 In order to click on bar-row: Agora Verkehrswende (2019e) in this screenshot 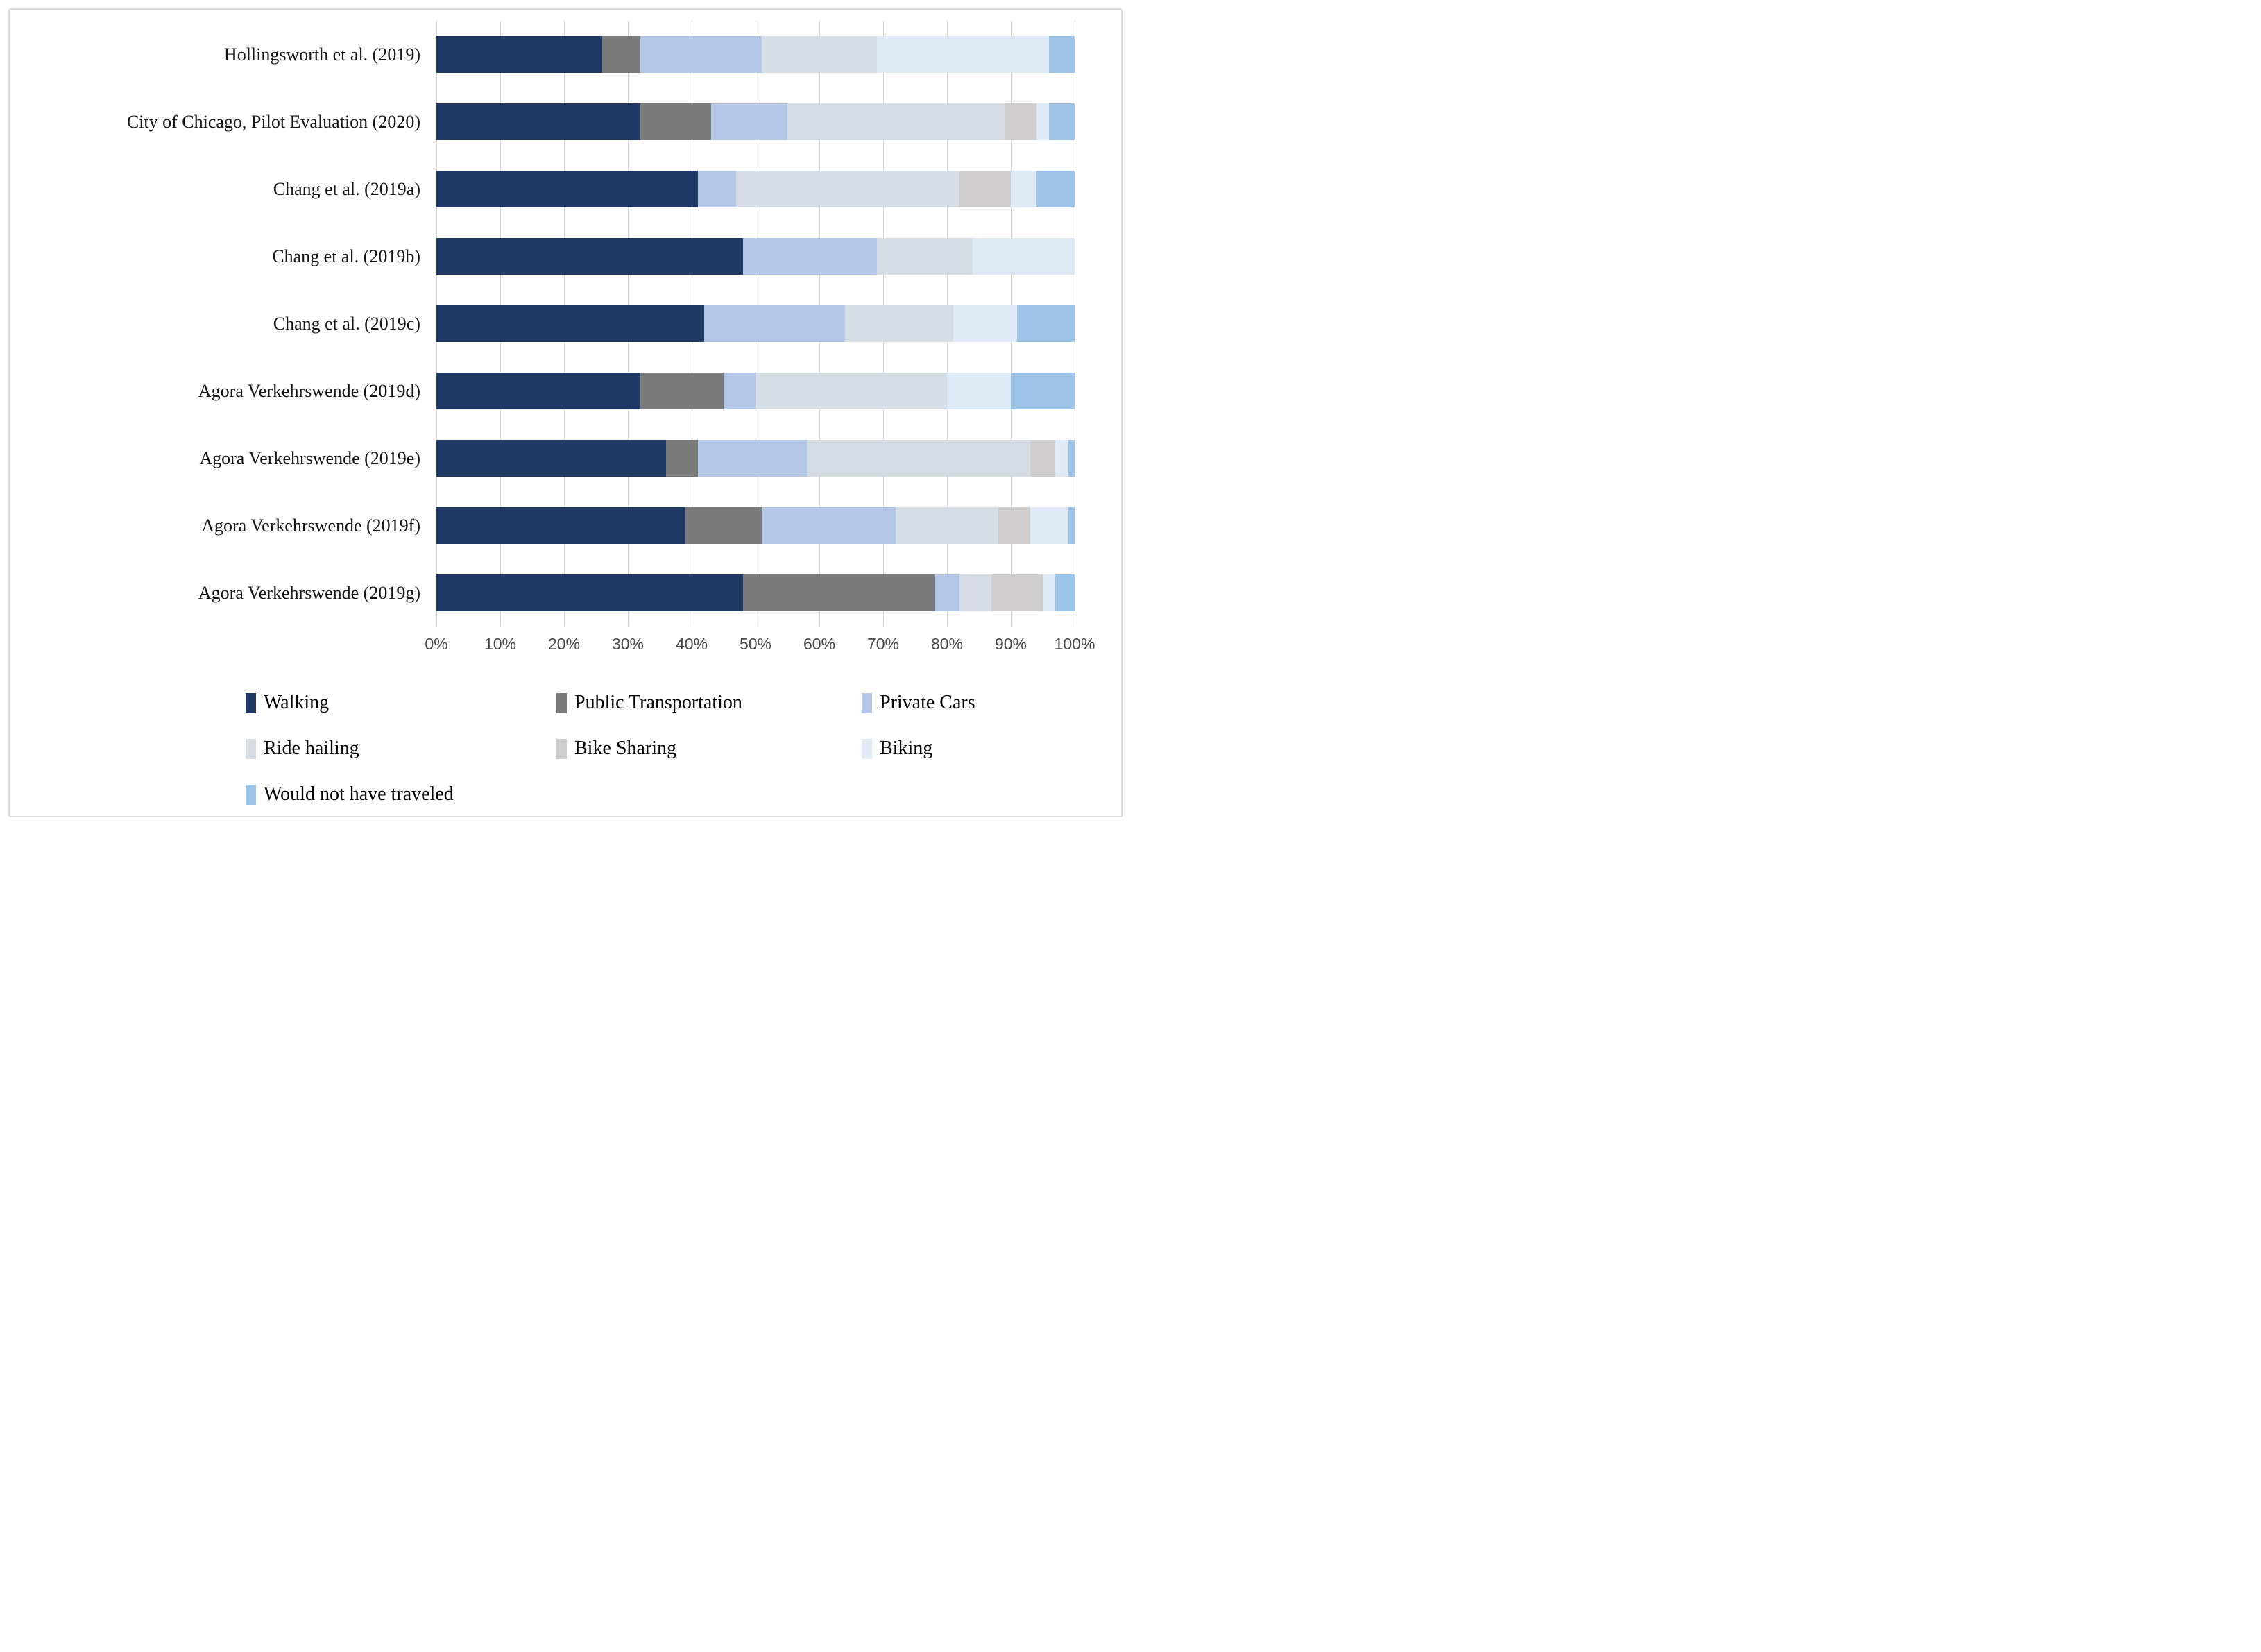, I will do `click(565, 459)`.